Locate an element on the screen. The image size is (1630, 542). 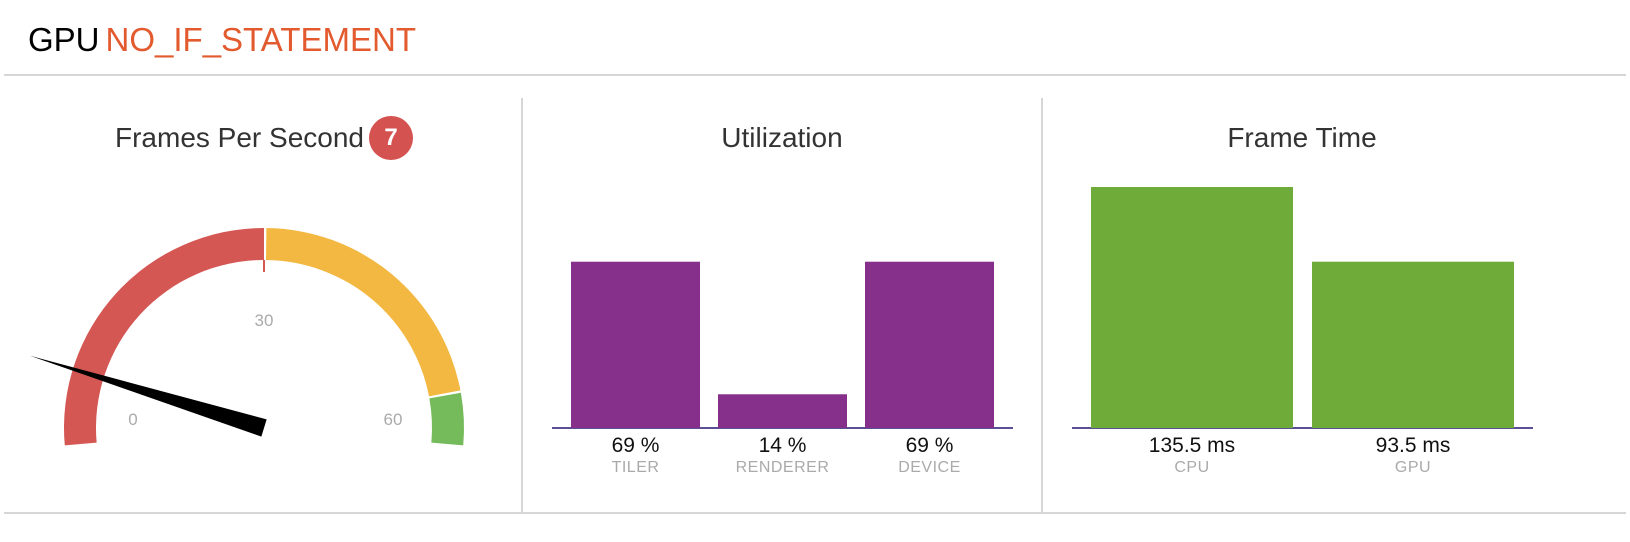
bar-value-label: 135.5 ms is located at coordinates (1192, 445).